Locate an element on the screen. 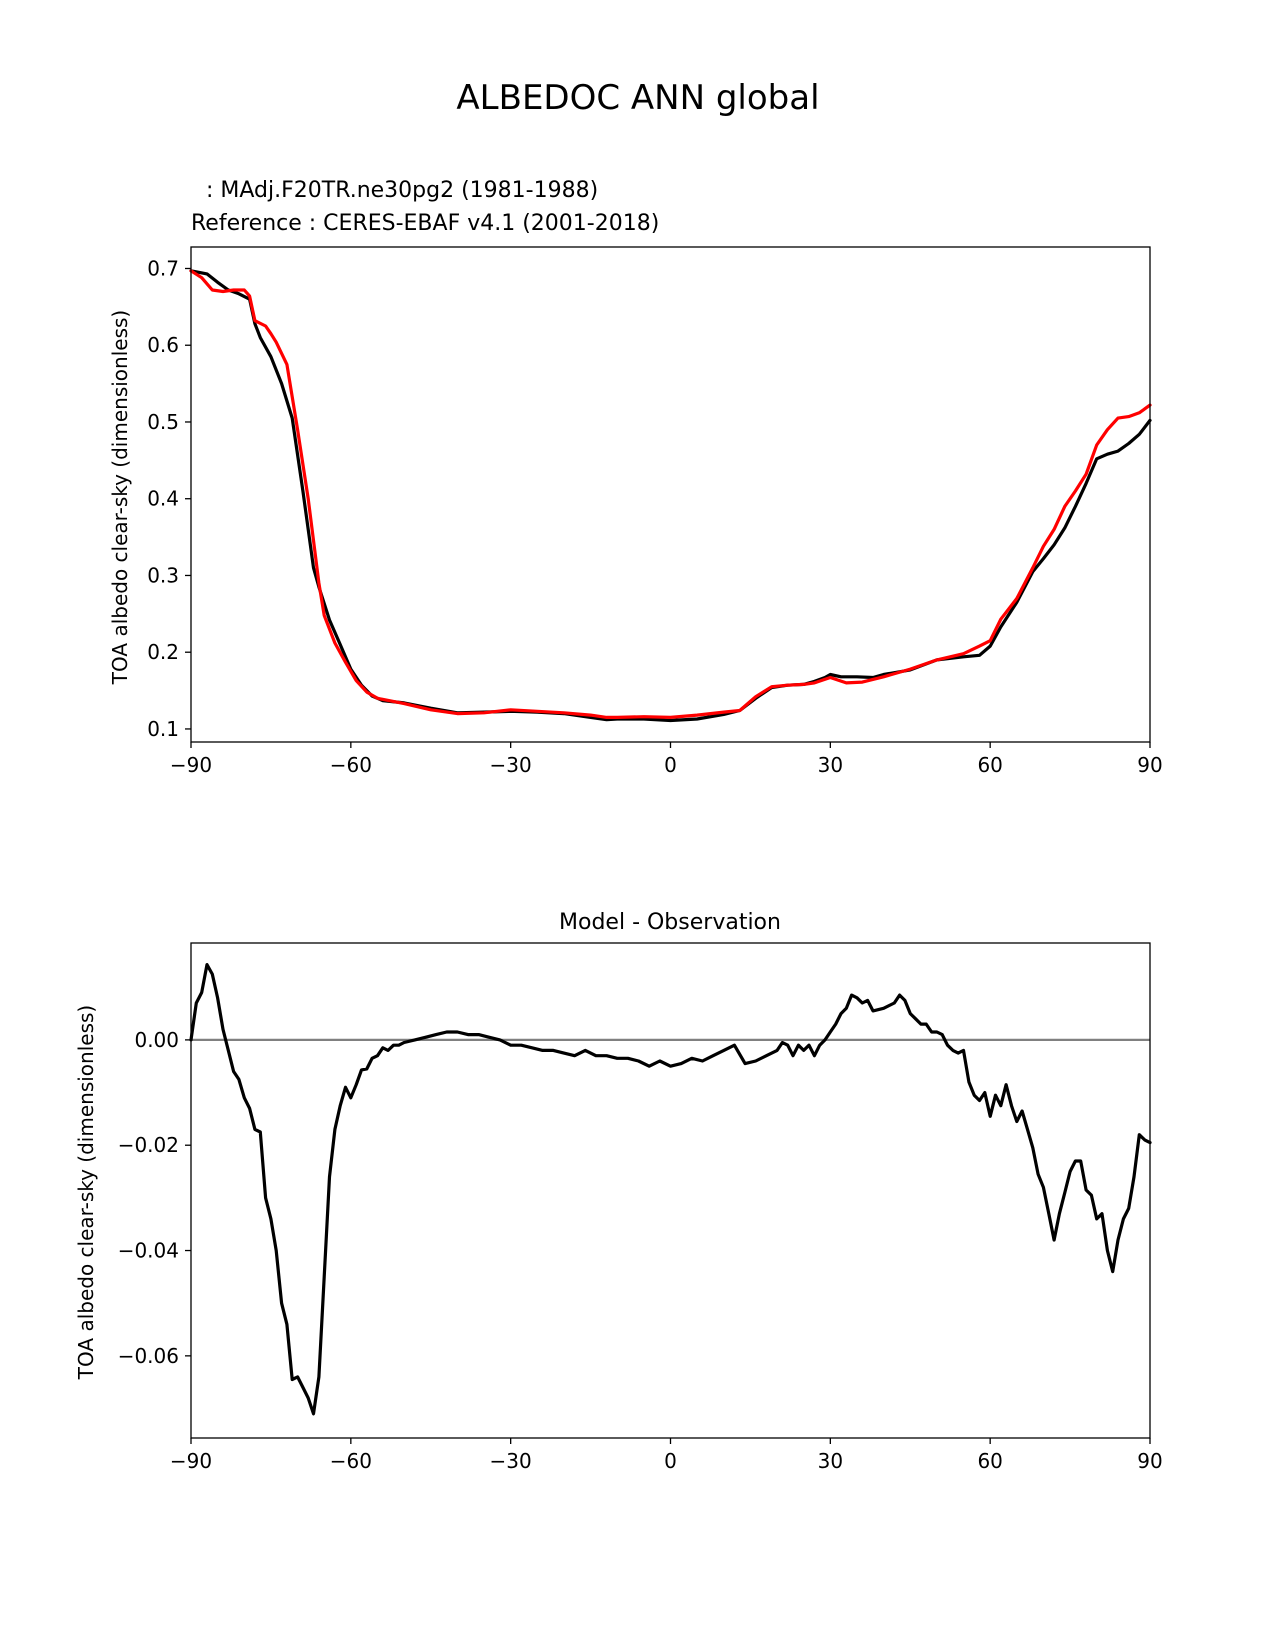 Image resolution: width=1275 pixels, height=1650 pixels. bottom-y-tick-label: −0.06 is located at coordinates (148, 1356).